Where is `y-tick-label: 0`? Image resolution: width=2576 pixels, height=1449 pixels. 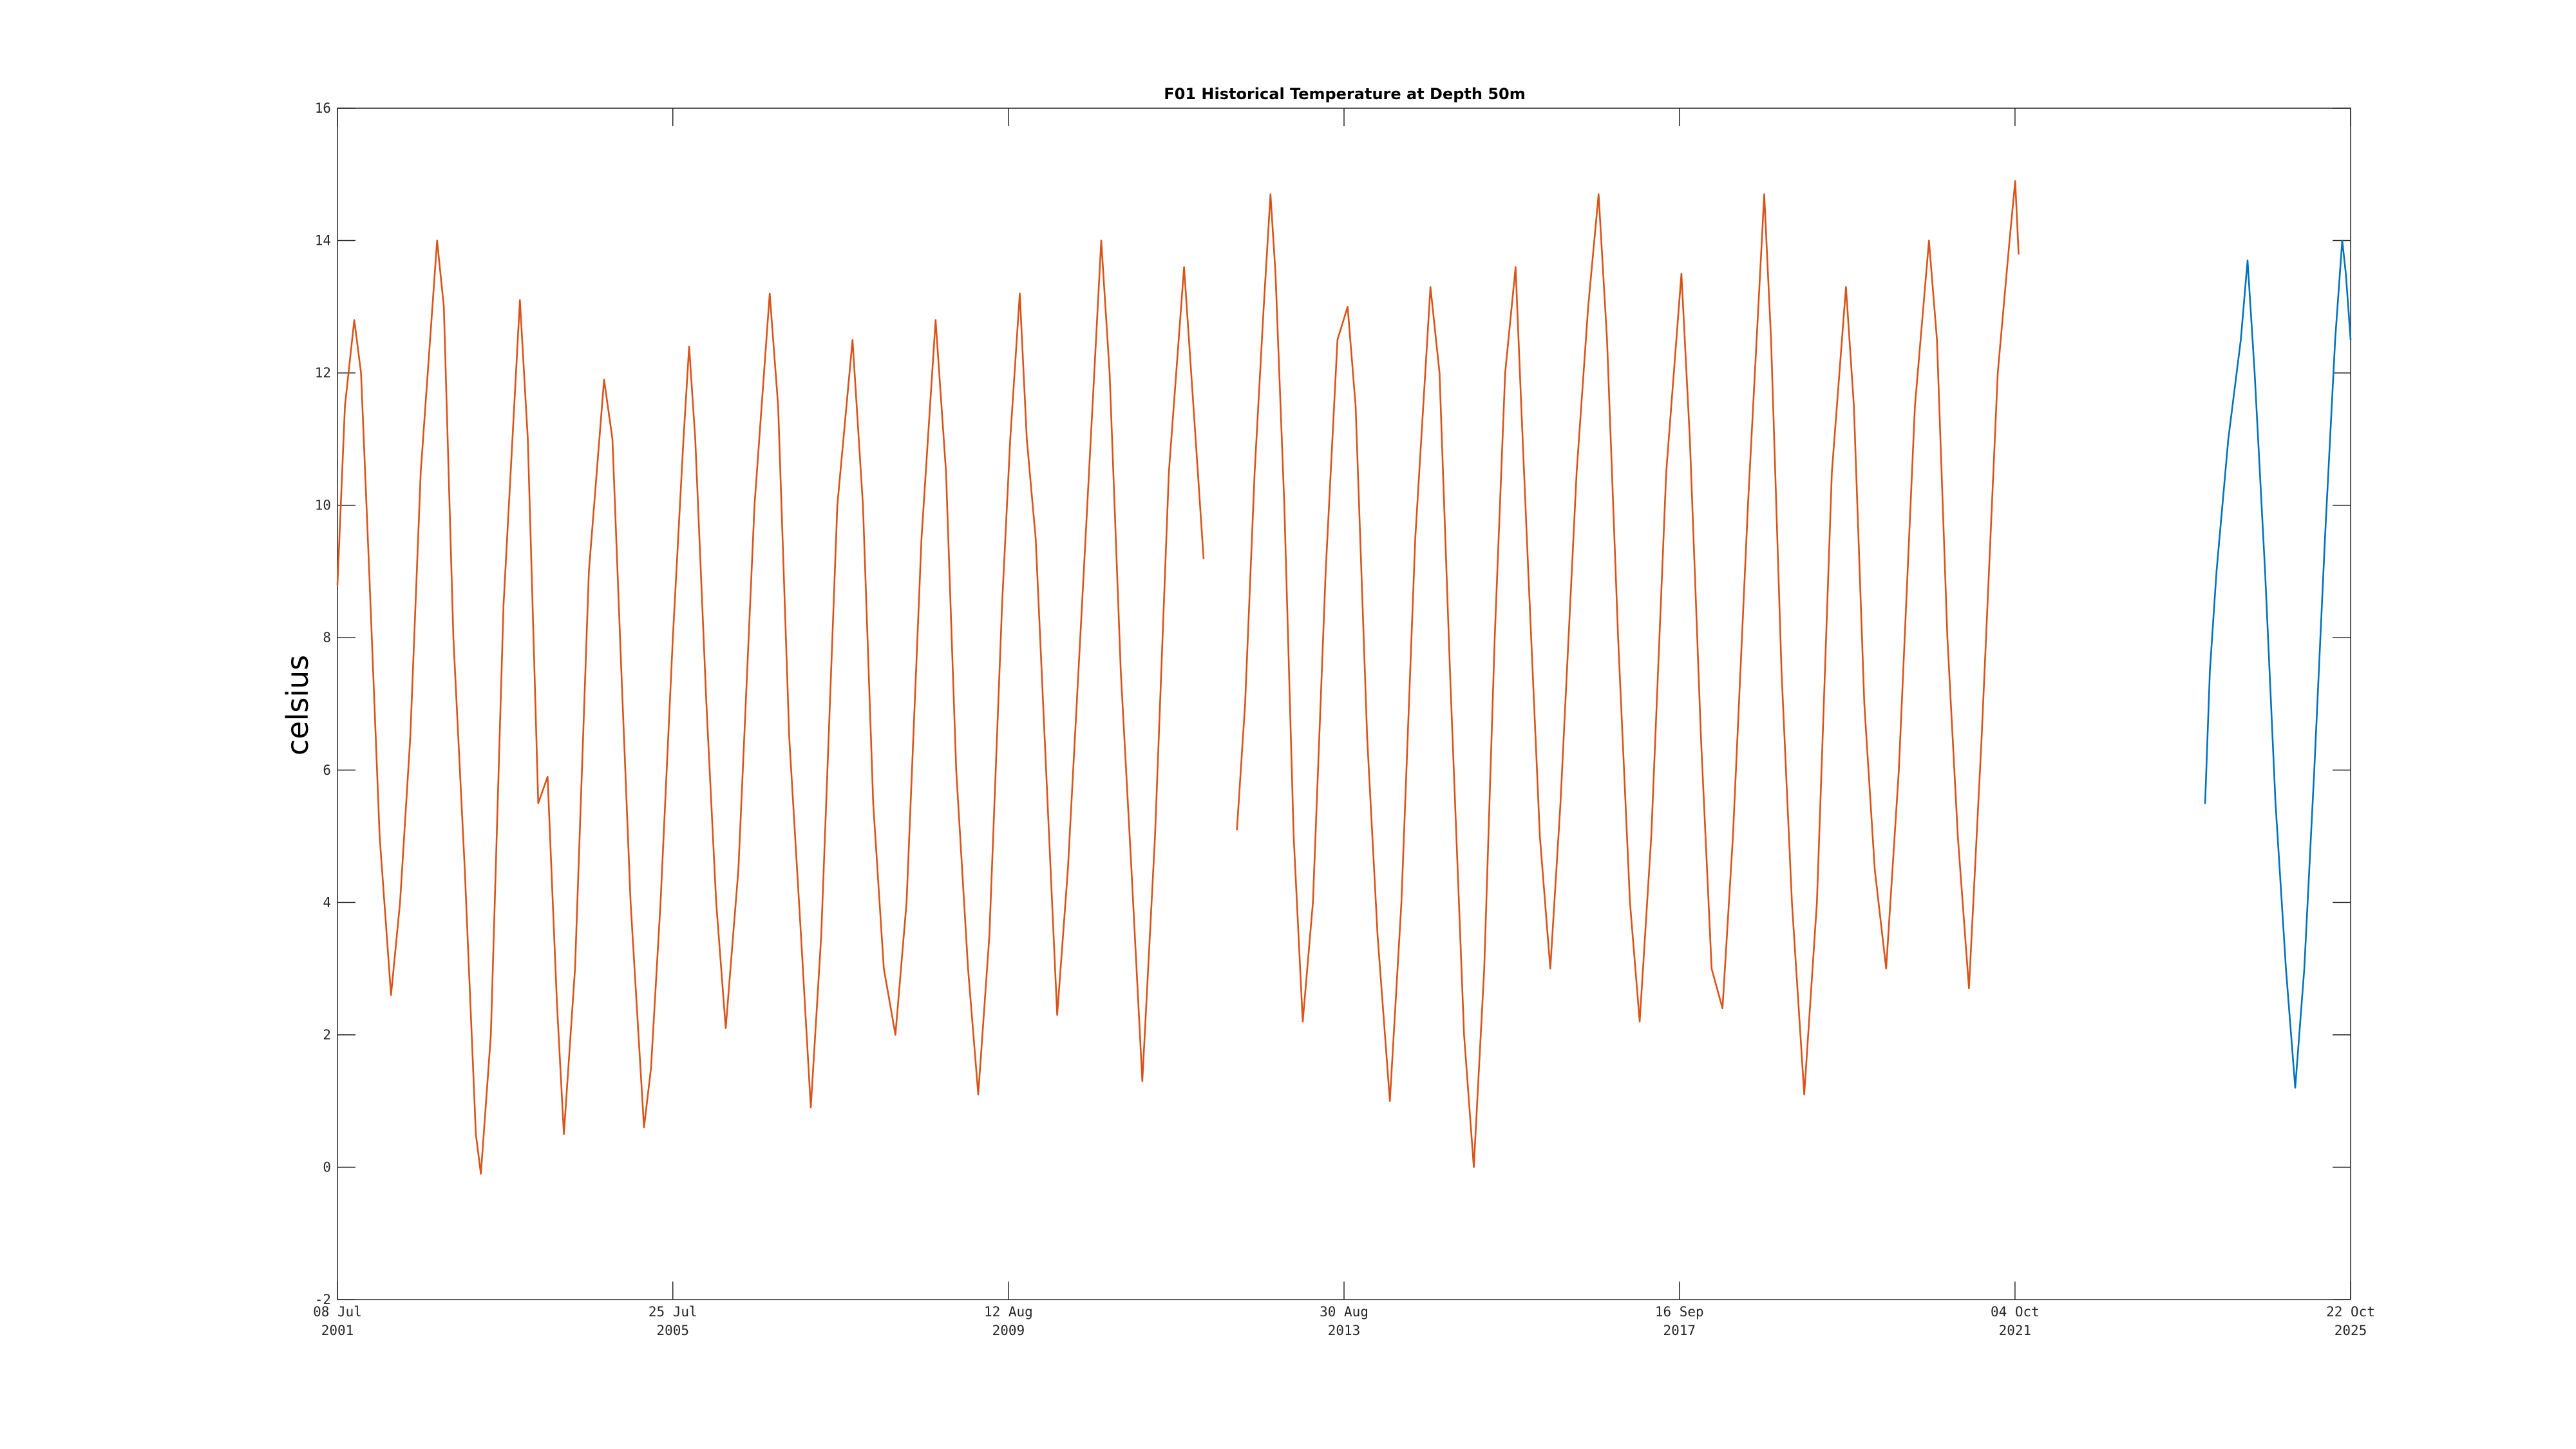
y-tick-label: 0 is located at coordinates (327, 1167).